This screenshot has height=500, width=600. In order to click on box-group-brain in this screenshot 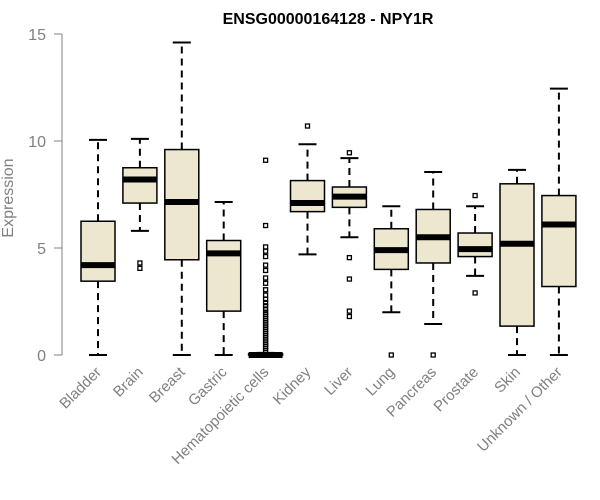, I will do `click(140, 204)`.